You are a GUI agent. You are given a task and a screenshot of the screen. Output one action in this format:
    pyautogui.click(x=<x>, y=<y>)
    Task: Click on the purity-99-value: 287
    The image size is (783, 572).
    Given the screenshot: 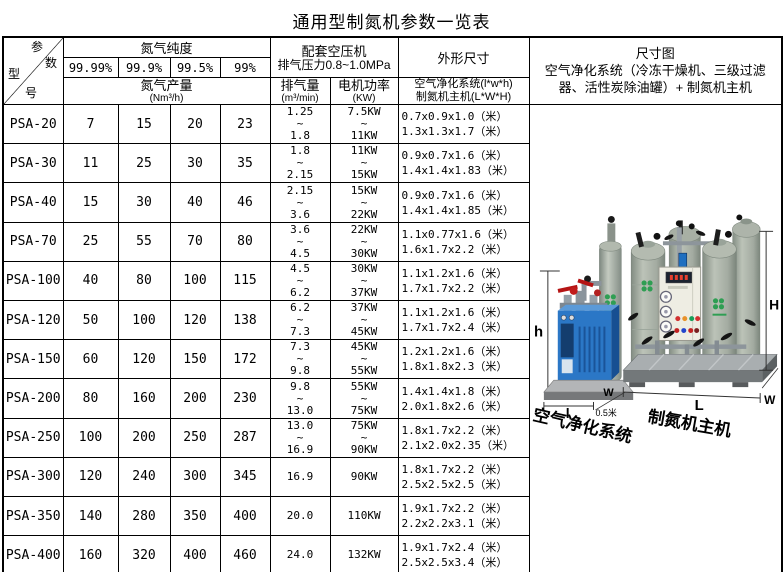 What is the action you would take?
    pyautogui.click(x=245, y=437)
    